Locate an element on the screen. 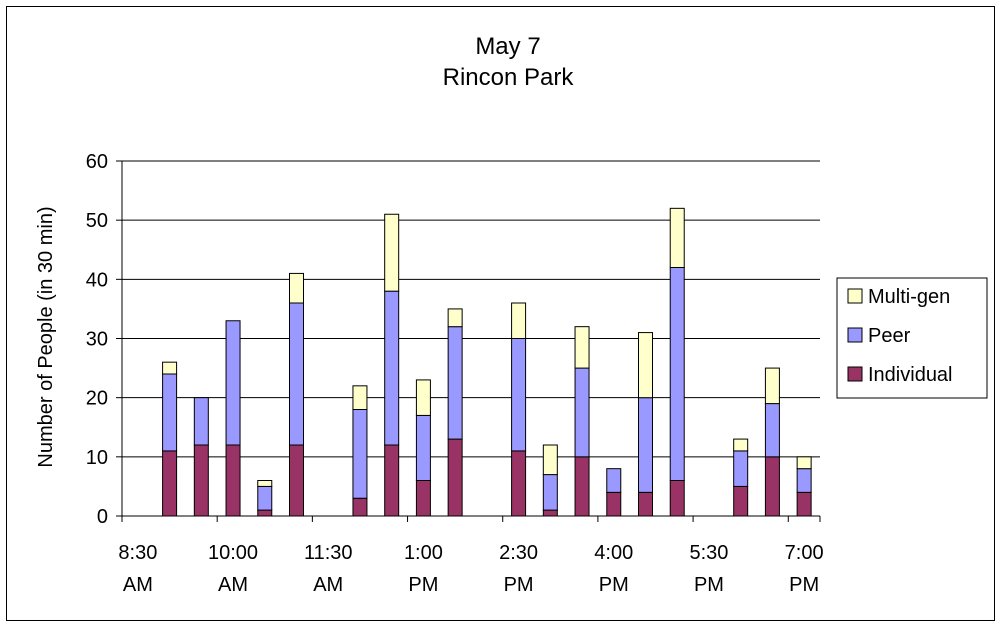 Image resolution: width=1003 pixels, height=629 pixels. x-tick-label-time: 4:00 is located at coordinates (613, 553).